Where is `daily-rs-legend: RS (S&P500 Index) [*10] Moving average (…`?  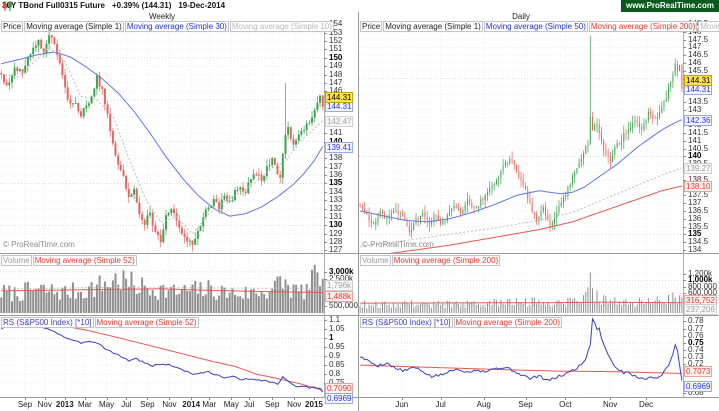 daily-rs-legend: RS (S&P500 Index) [*10] Moving average (… is located at coordinates (461, 322).